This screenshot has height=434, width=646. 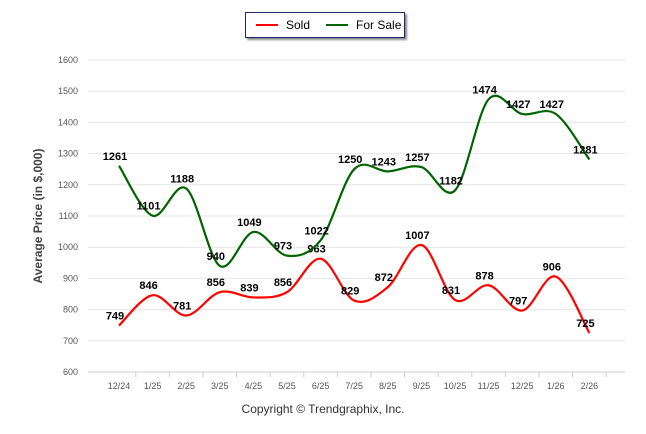 What do you see at coordinates (552, 268) in the screenshot?
I see `data-label-sold: 906` at bounding box center [552, 268].